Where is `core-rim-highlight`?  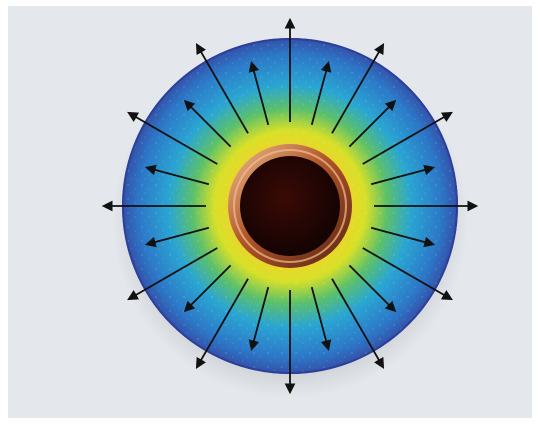 core-rim-highlight is located at coordinates (290, 206).